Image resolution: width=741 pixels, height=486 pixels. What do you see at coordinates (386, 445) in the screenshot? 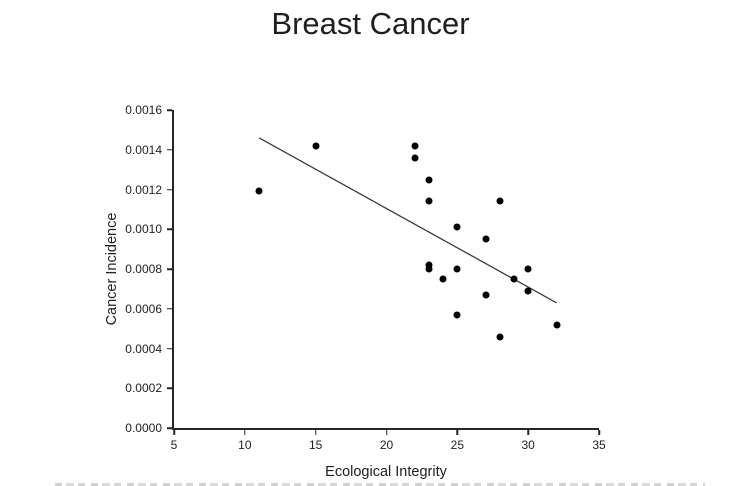
I see `x-tick-label: 20` at bounding box center [386, 445].